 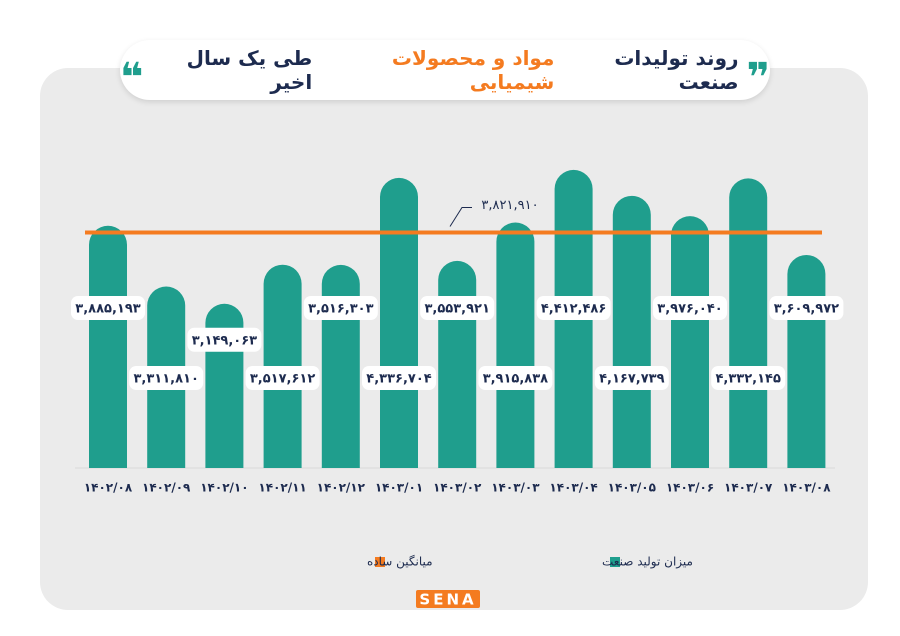 What do you see at coordinates (632, 488) in the screenshot?
I see `x-tick-label: ۱۴۰۳/۰۵` at bounding box center [632, 488].